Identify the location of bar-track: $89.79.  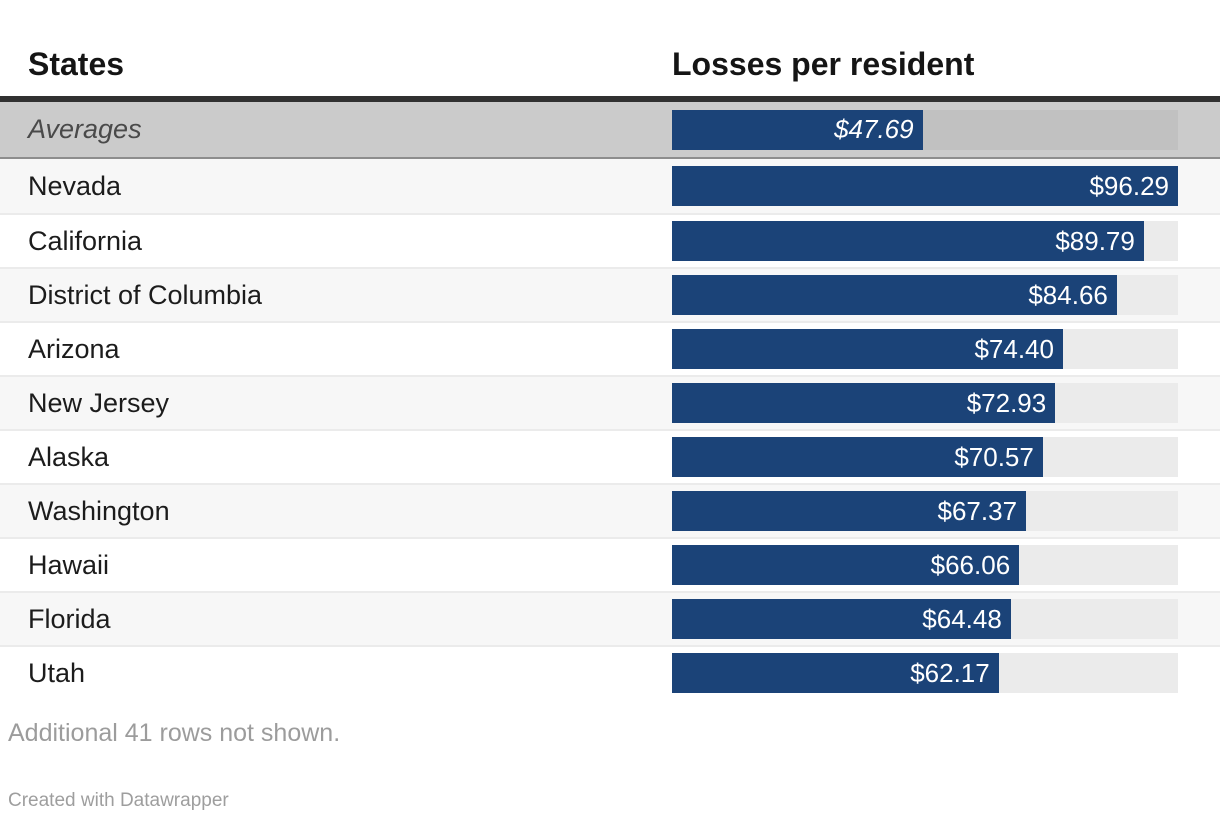
(925, 241).